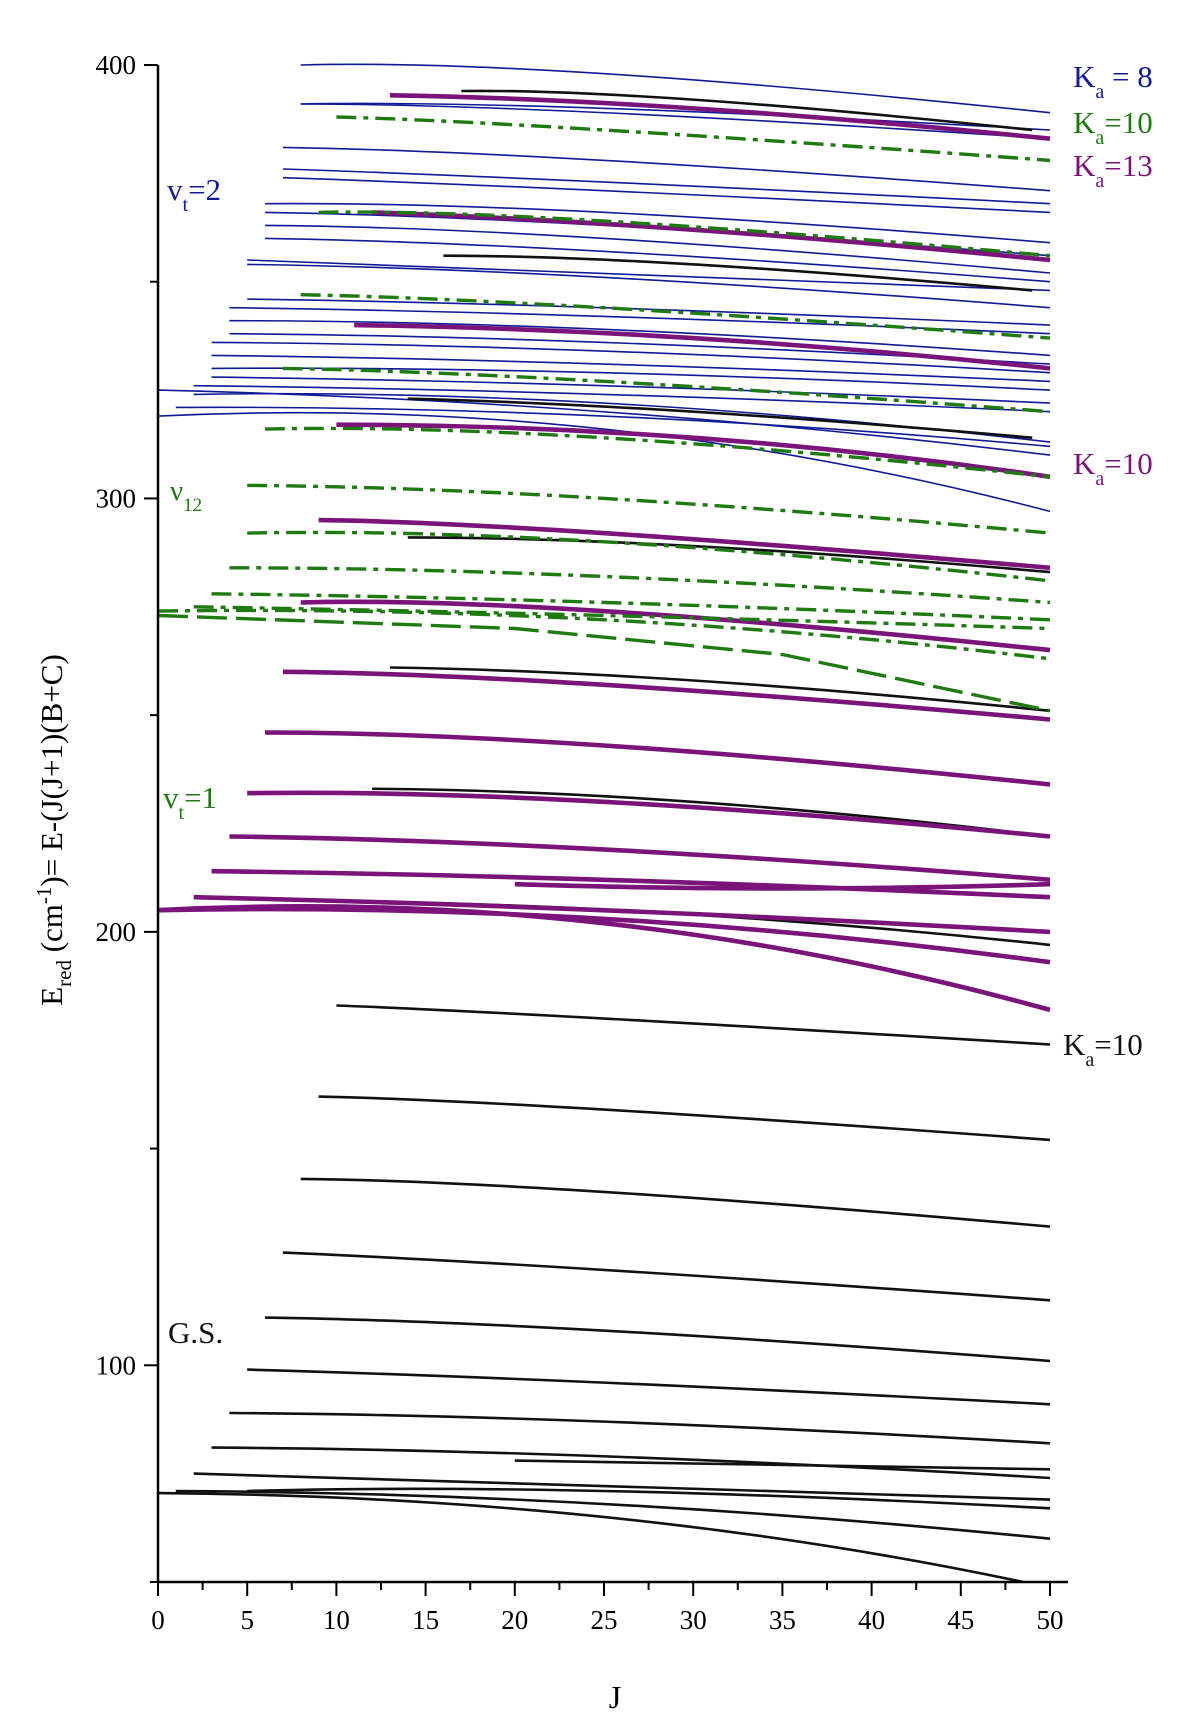 This screenshot has height=1718, width=1200. I want to click on annotation-rest: =2, so click(204, 189).